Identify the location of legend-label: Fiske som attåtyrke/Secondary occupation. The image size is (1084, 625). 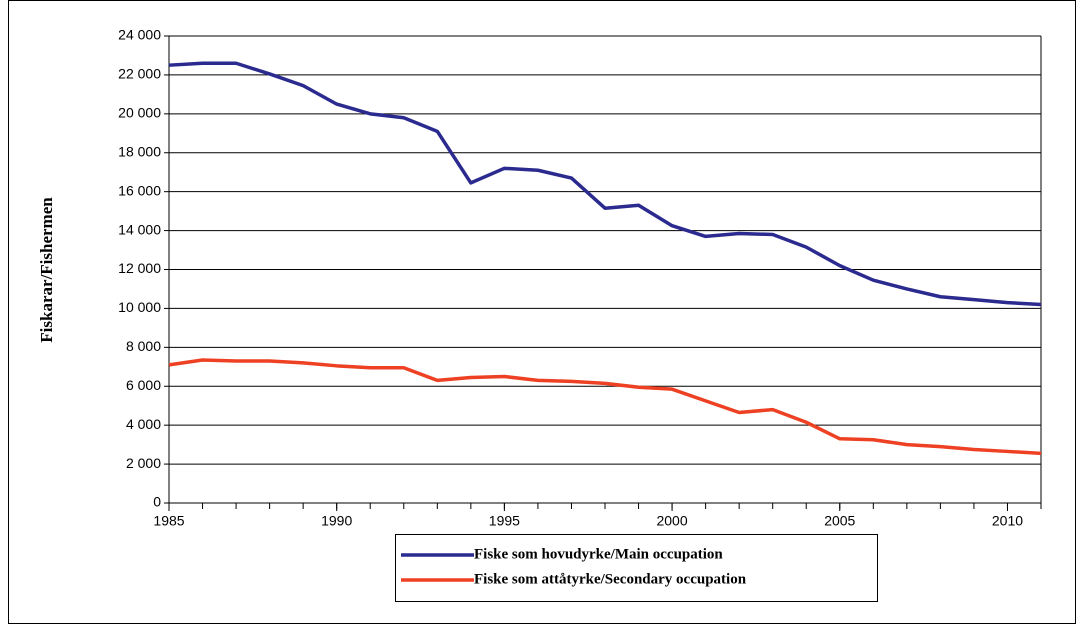
(610, 579).